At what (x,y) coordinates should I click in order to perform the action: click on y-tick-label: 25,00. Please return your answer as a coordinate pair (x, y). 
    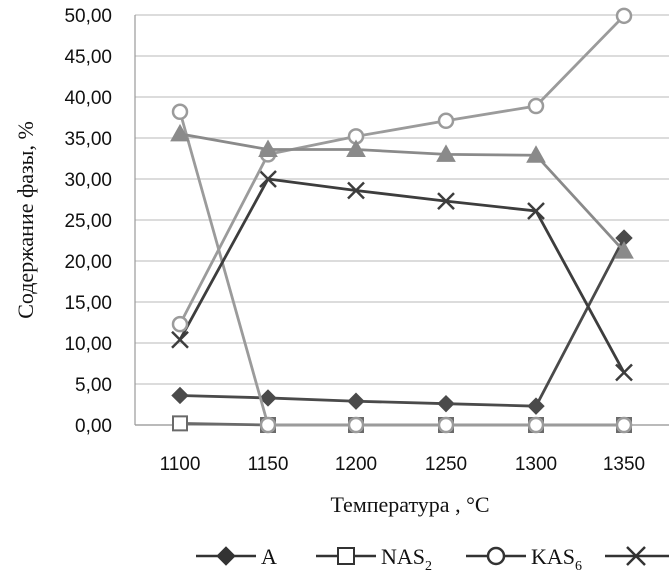
    Looking at the image, I should click on (88, 221).